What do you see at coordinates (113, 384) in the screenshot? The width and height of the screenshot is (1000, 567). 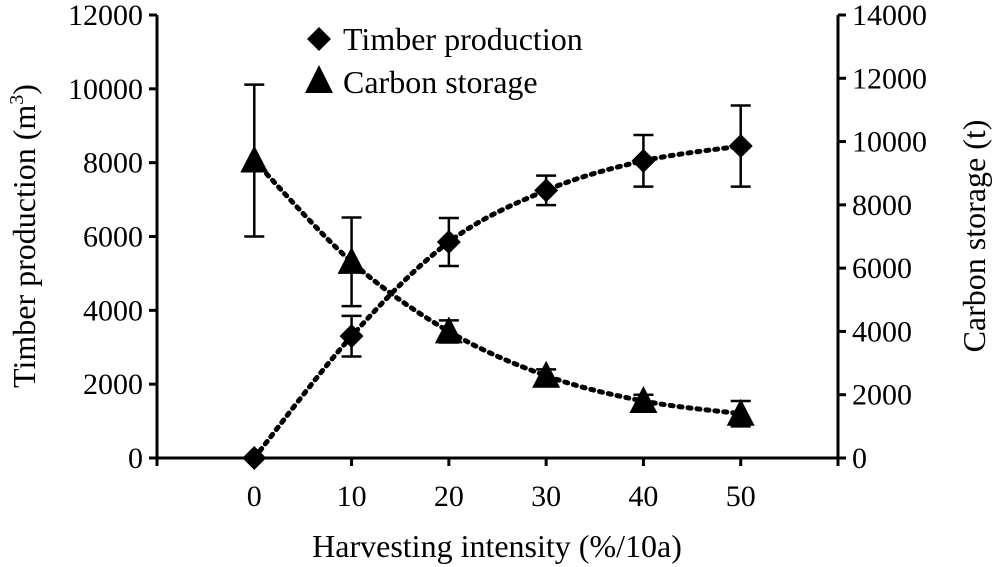 I see `left-tick-label: 2000` at bounding box center [113, 384].